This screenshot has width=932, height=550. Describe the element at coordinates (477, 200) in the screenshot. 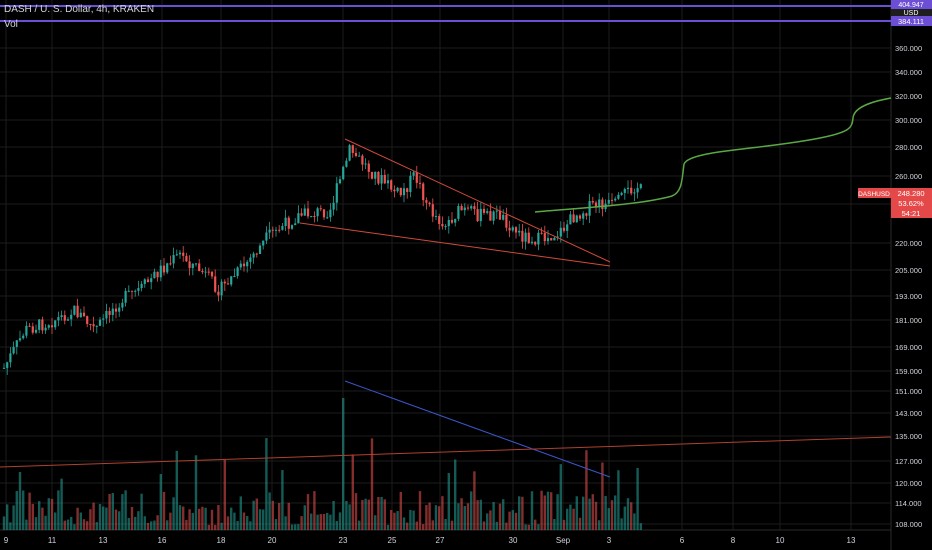

I see `wedge-upper-line` at that location.